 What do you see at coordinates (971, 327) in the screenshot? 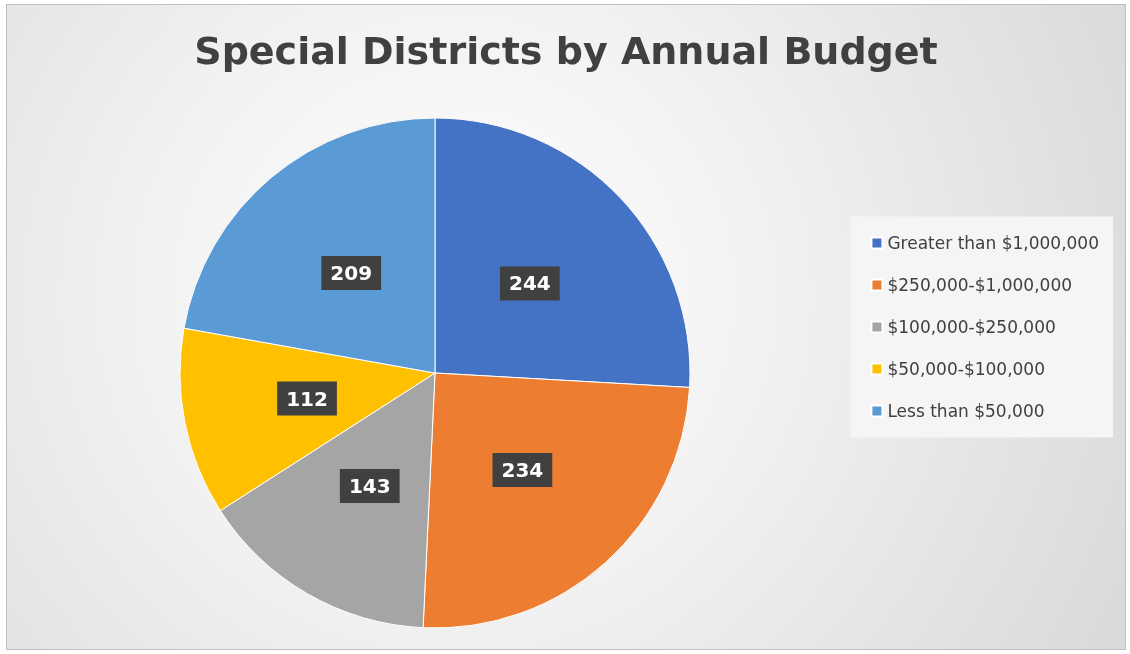
I see `legend-label: $100,000-$250,000` at bounding box center [971, 327].